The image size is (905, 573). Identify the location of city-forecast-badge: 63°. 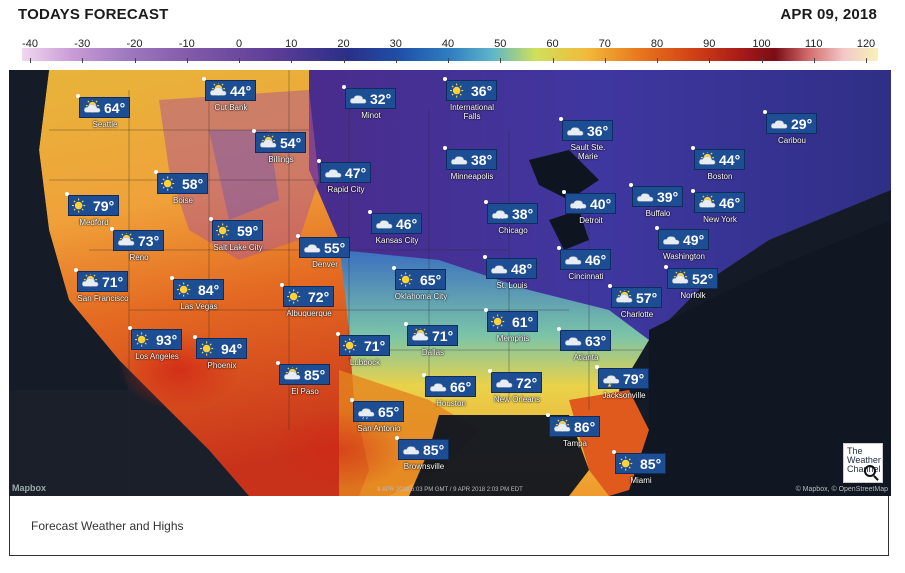
(586, 340).